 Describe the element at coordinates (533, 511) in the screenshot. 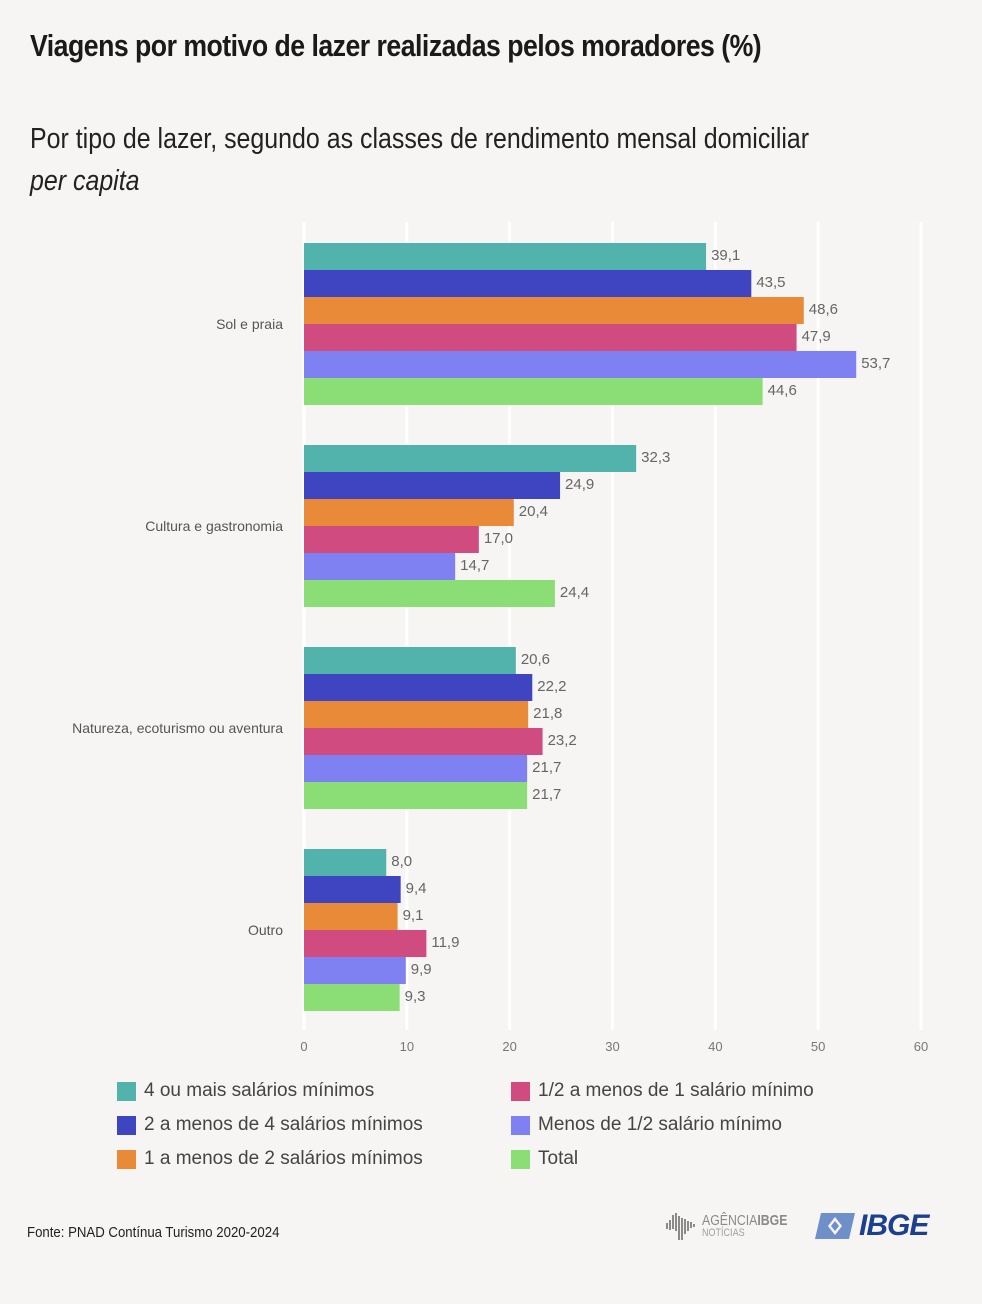

I see `bar-value-label: 20,4` at that location.